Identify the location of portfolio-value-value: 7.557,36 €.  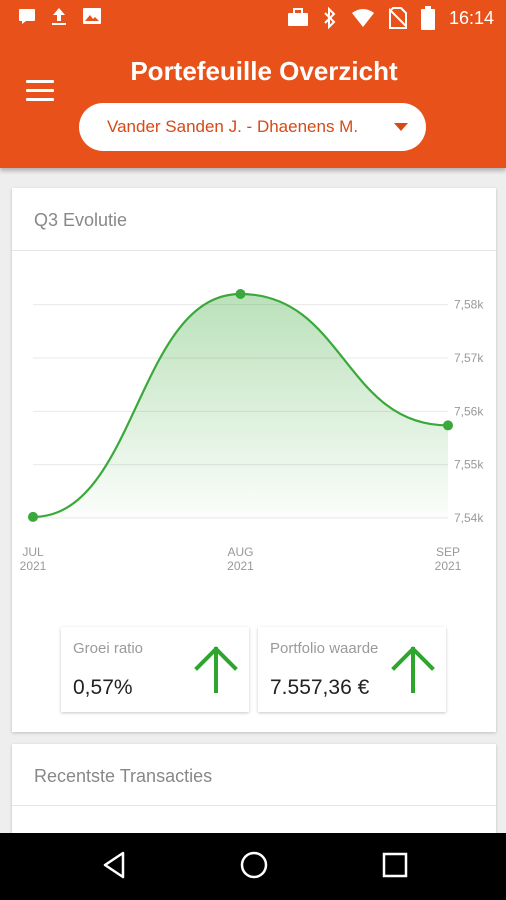
(320, 687).